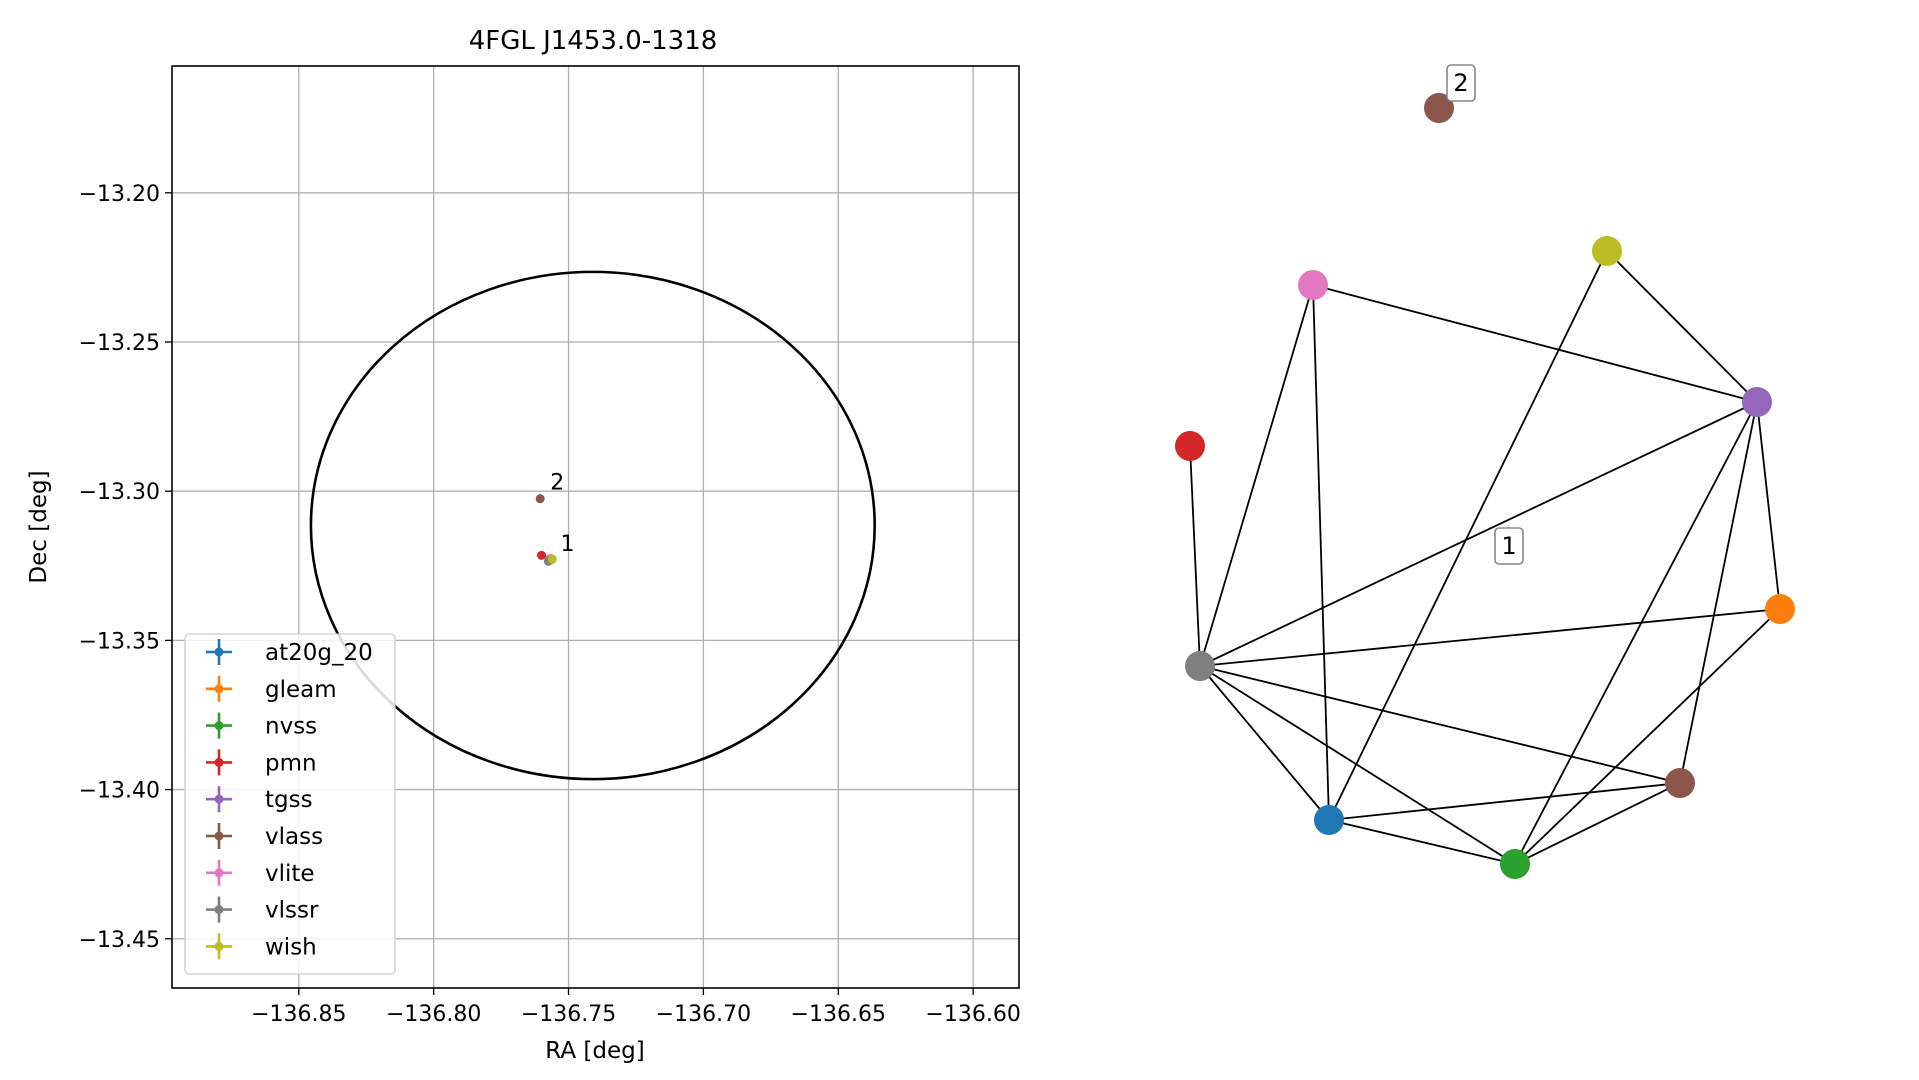 The image size is (1919, 1080). Describe the element at coordinates (972, 1014) in the screenshot. I see `x-tick-label: −136.60` at that location.